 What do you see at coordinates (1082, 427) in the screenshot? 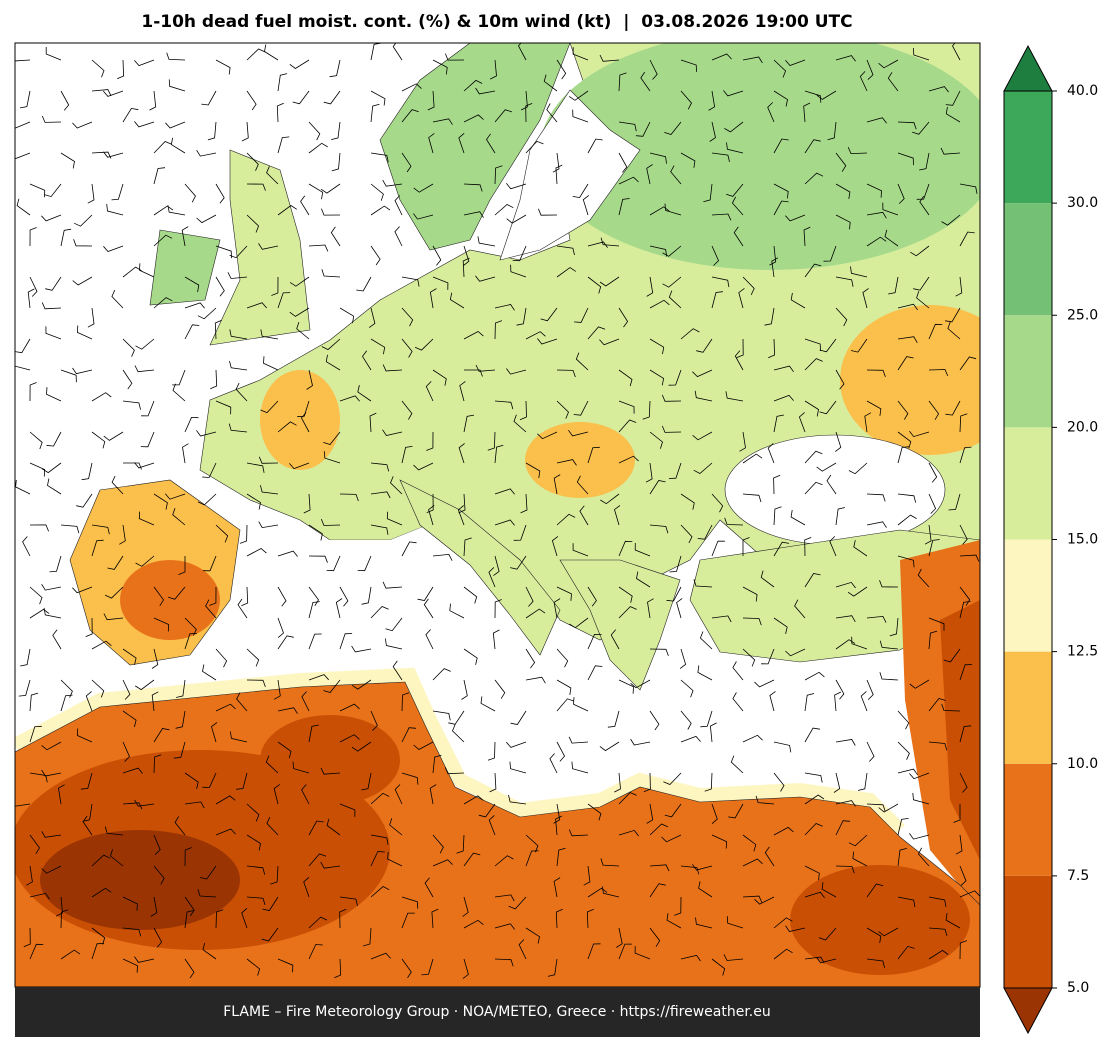
I see `colorbar-tick-label: 20.0` at bounding box center [1082, 427].